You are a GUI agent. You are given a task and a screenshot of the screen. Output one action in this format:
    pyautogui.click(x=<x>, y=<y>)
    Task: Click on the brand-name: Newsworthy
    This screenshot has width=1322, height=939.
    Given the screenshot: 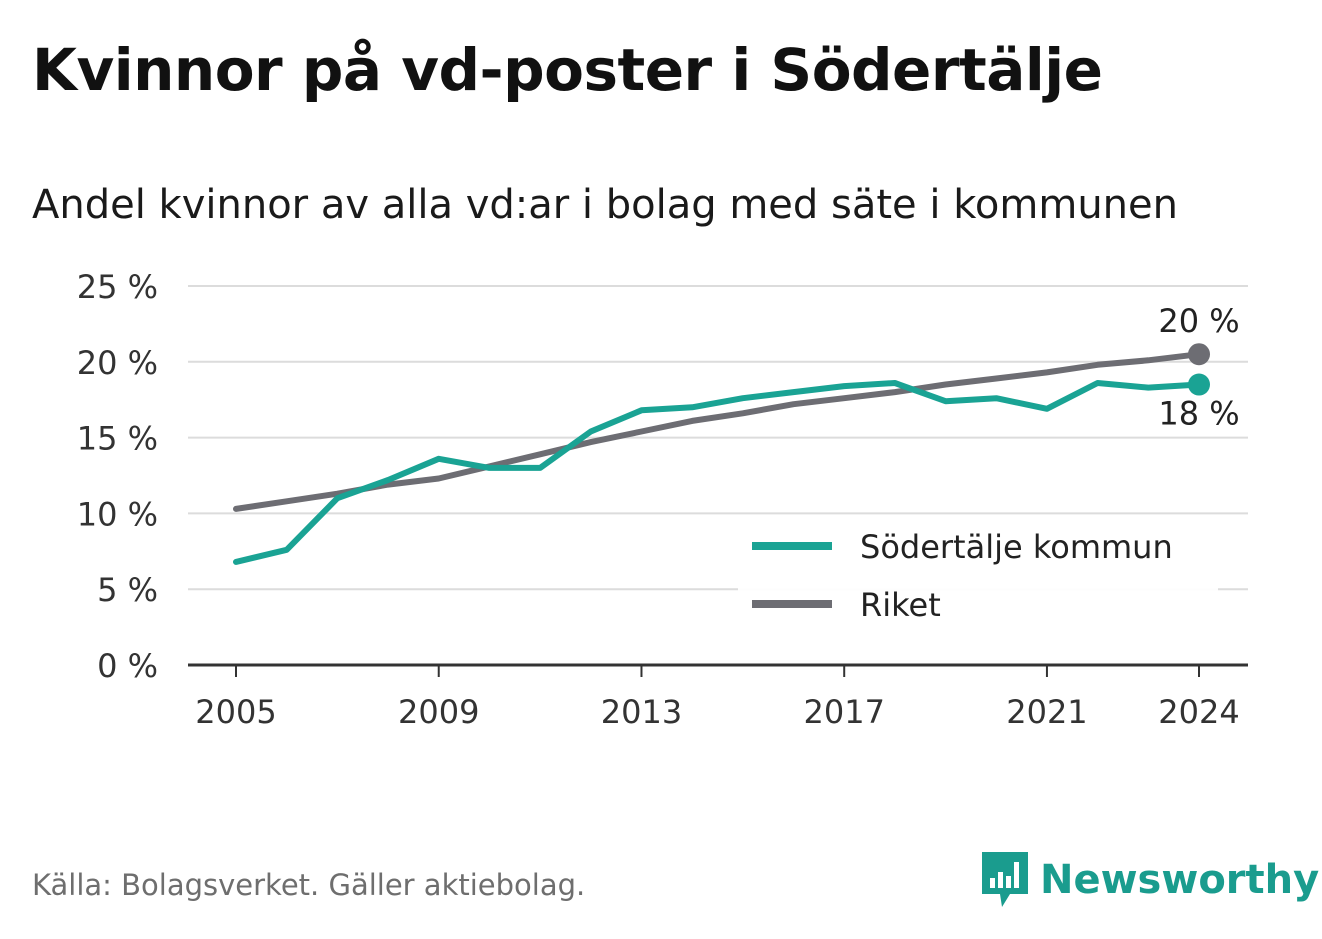 What is the action you would take?
    pyautogui.click(x=1180, y=880)
    